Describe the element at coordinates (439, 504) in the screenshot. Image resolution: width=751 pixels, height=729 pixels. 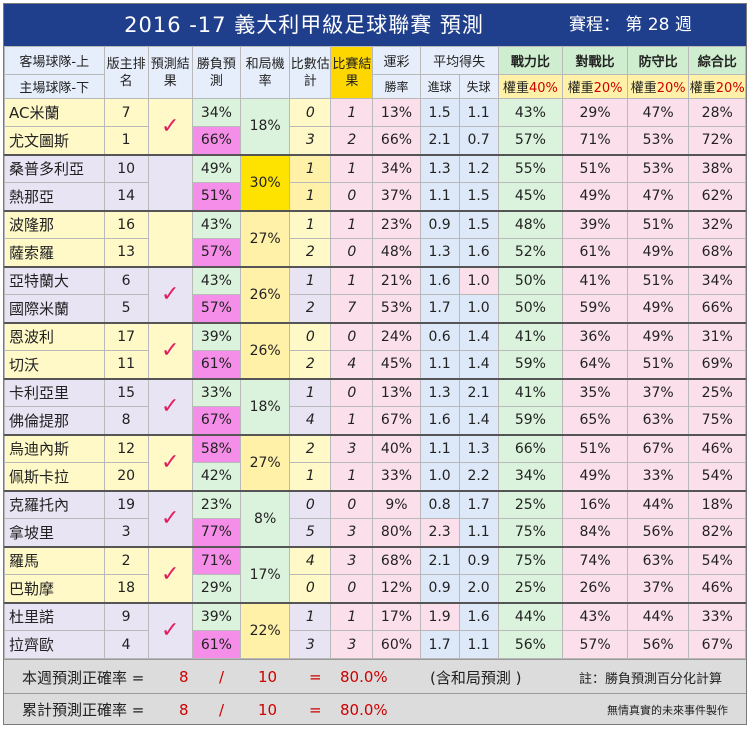
I see `stat-gf: 0.8` at that location.